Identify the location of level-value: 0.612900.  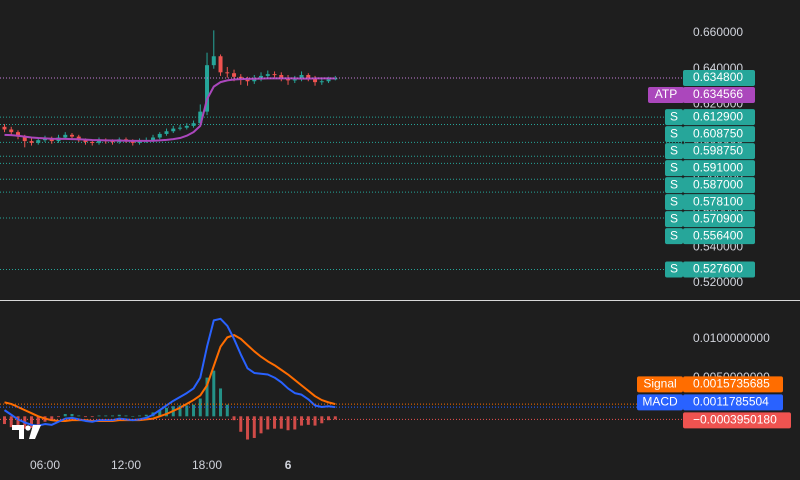
(718, 116).